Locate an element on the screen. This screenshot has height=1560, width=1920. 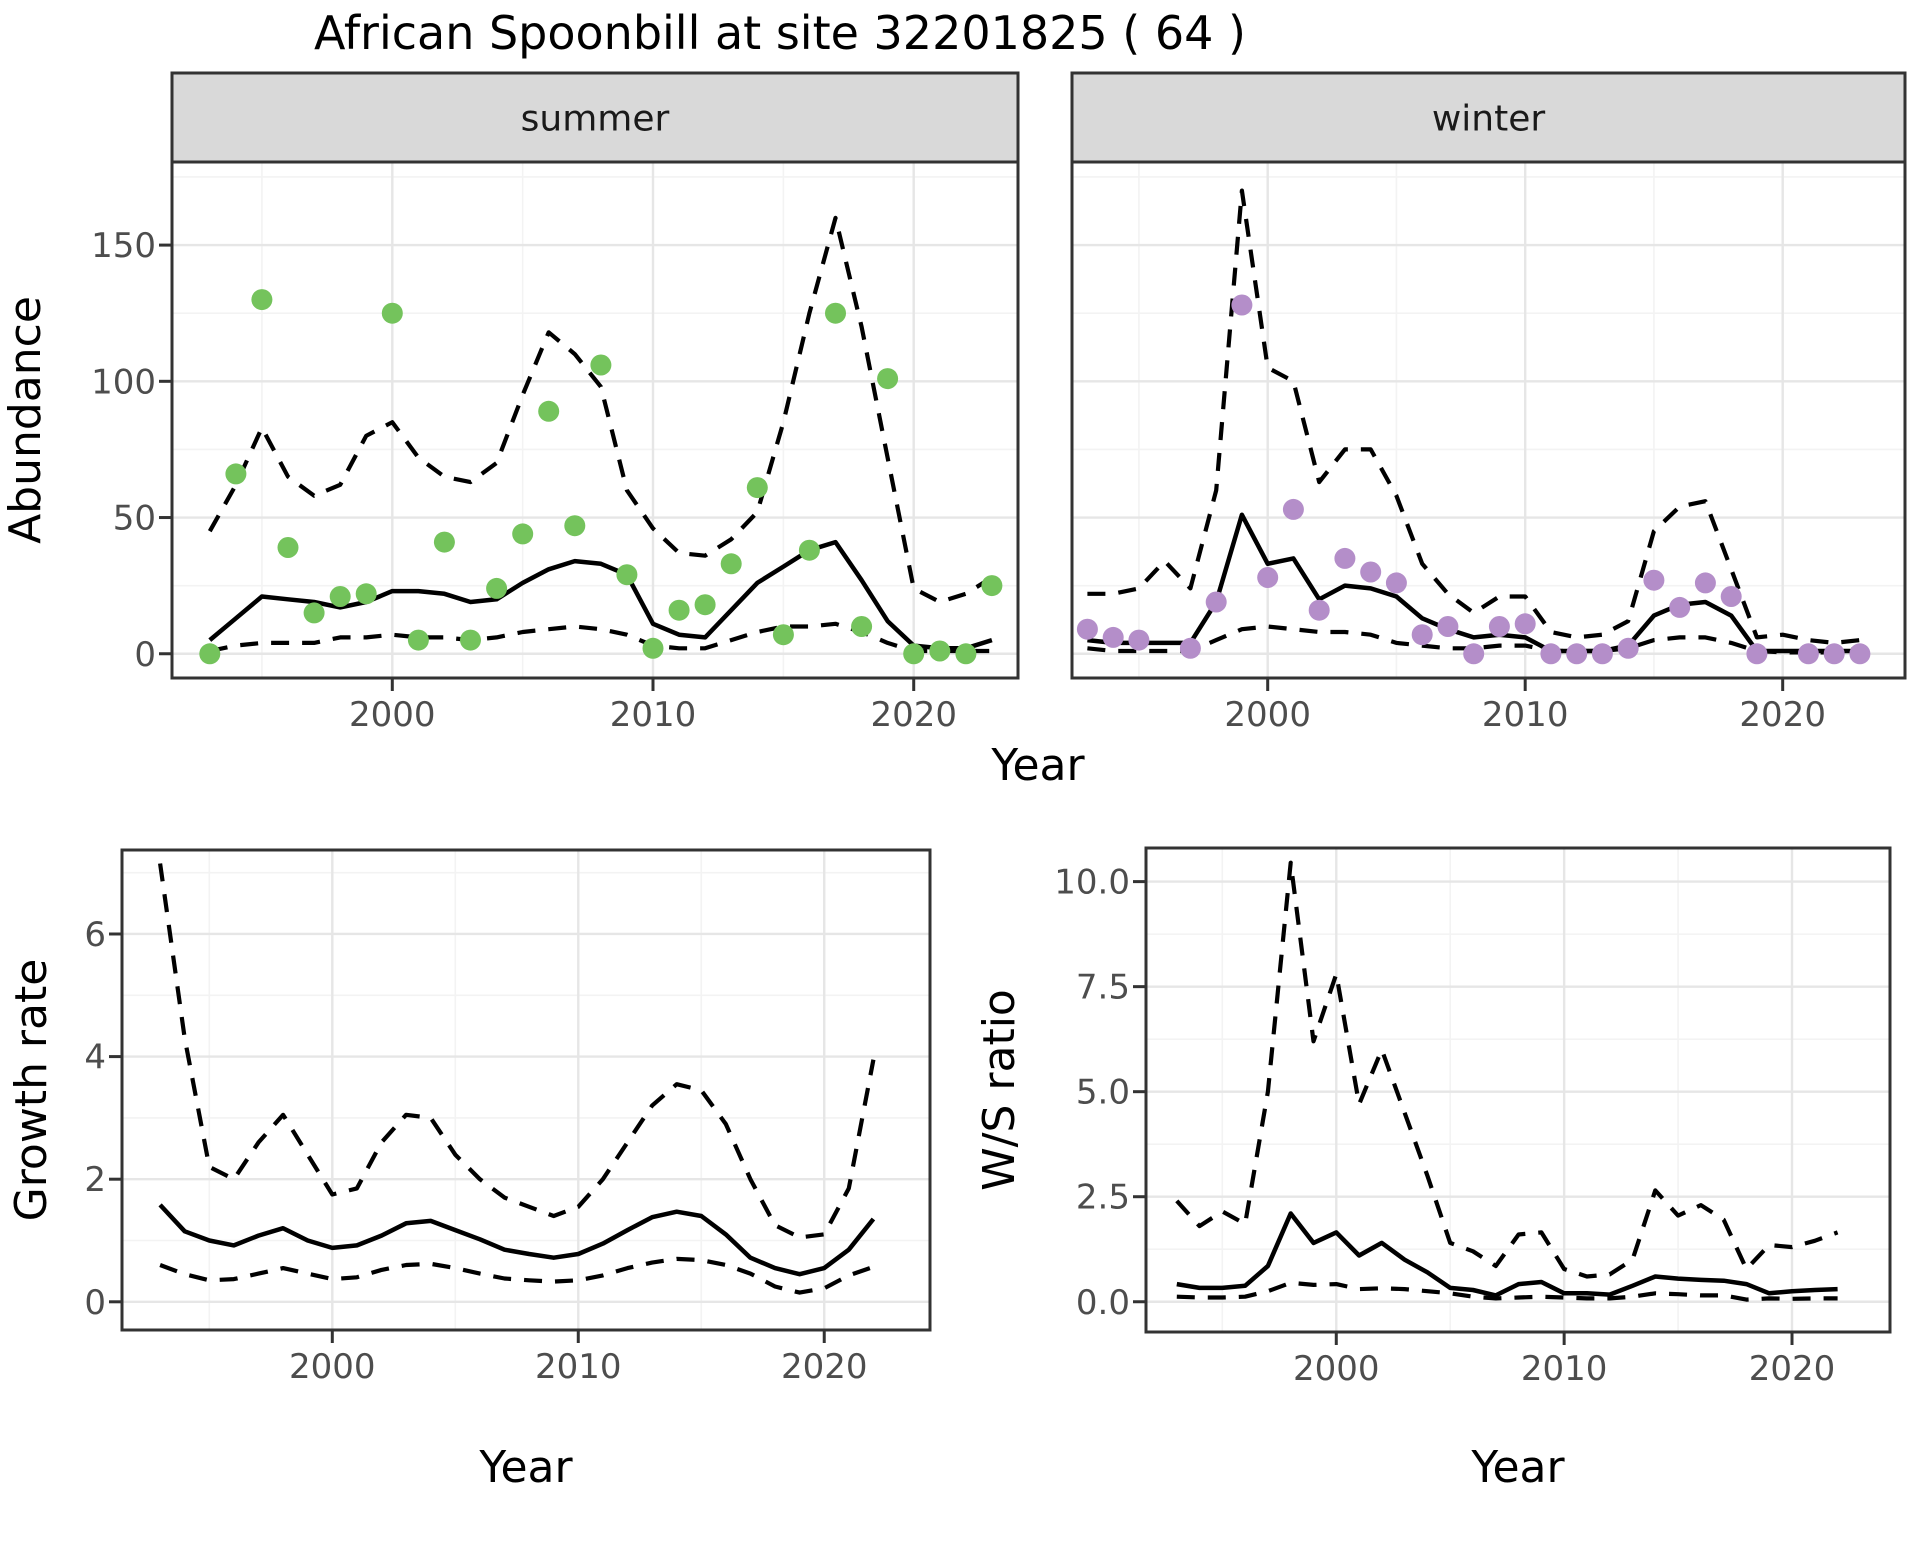
y-tick-label: 100 is located at coordinates (123, 382).